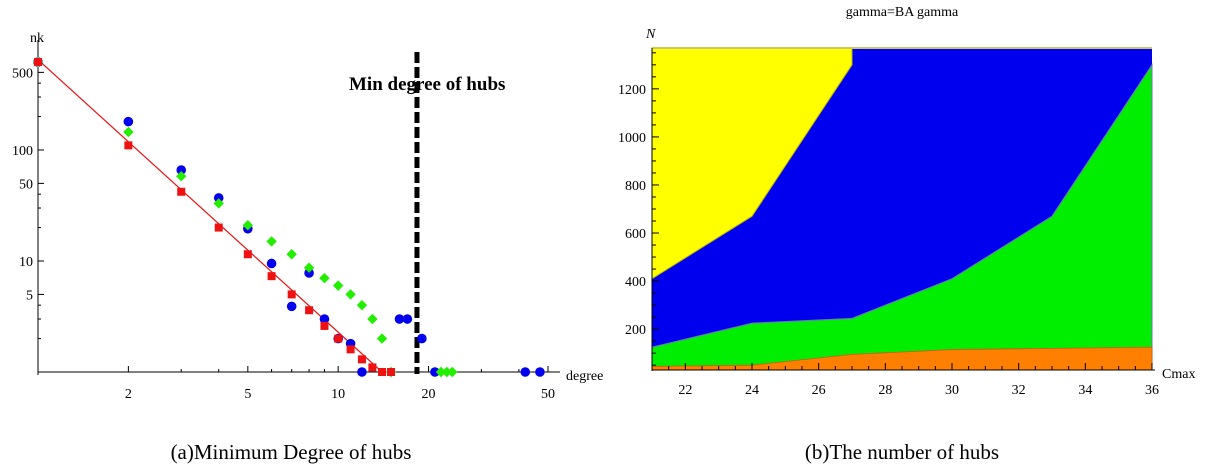 This screenshot has height=467, width=1228. I want to click on left-x-tick-label: 50, so click(548, 394).